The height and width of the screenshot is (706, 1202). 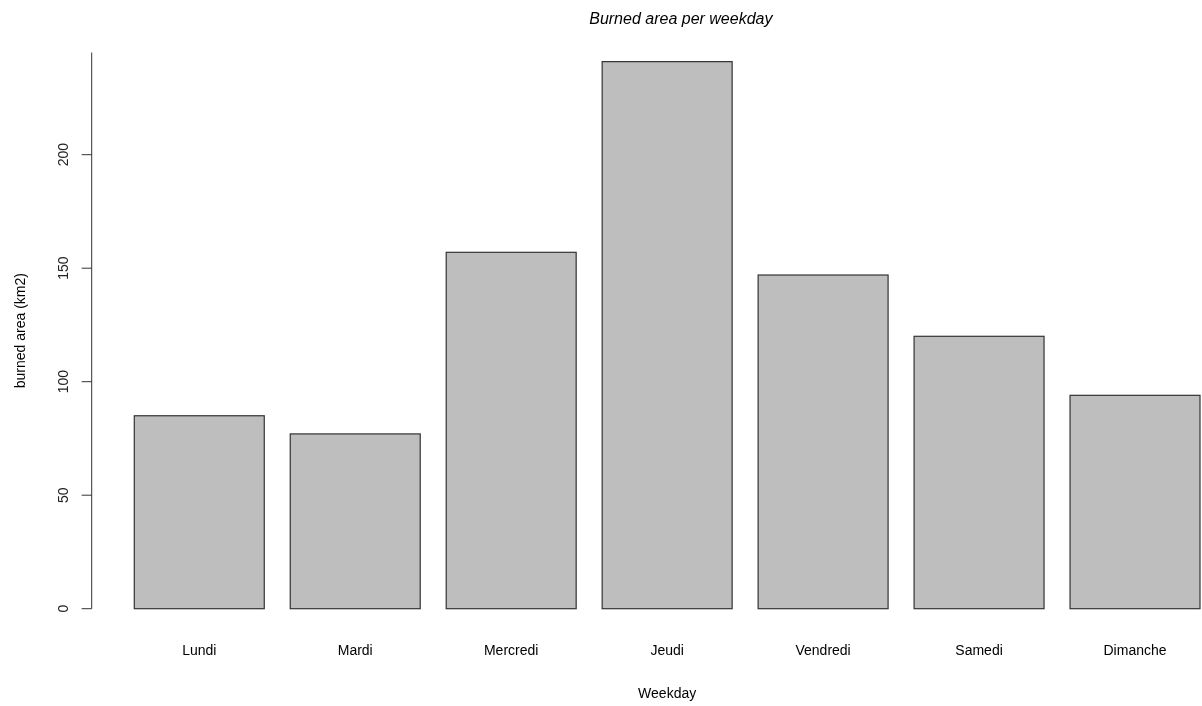 What do you see at coordinates (667, 693) in the screenshot?
I see `x-axis-title: Weekday` at bounding box center [667, 693].